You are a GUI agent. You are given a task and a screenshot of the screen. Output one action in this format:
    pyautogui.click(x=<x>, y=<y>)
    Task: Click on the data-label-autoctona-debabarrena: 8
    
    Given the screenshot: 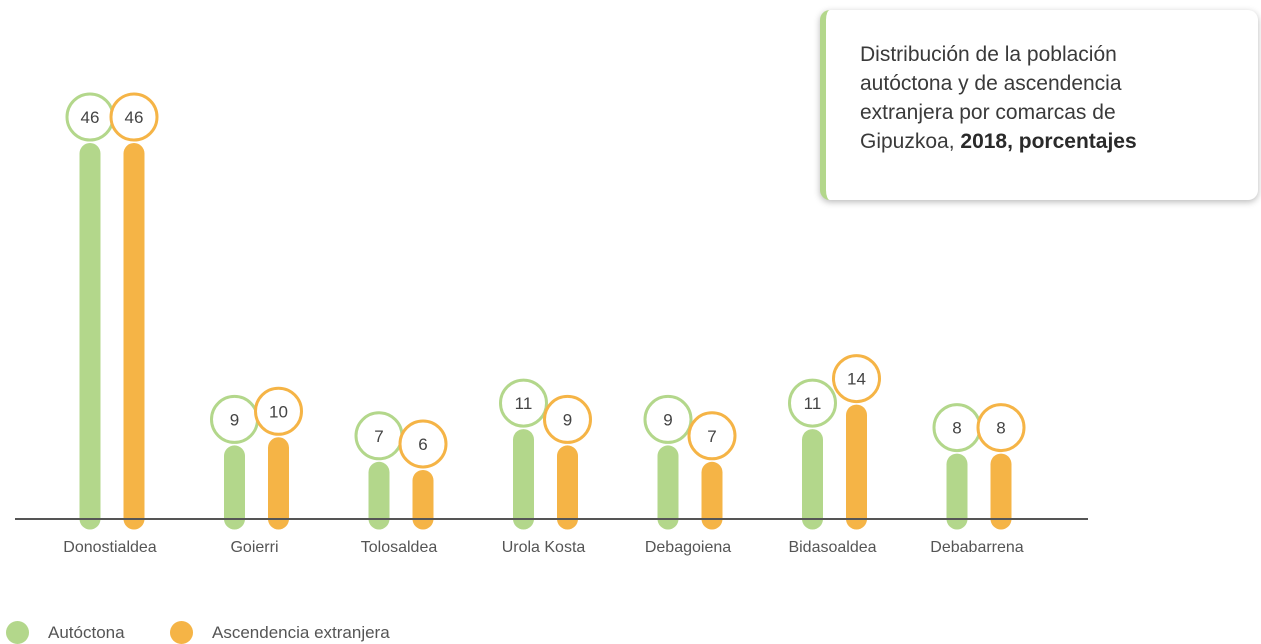 What is the action you would take?
    pyautogui.click(x=956, y=428)
    